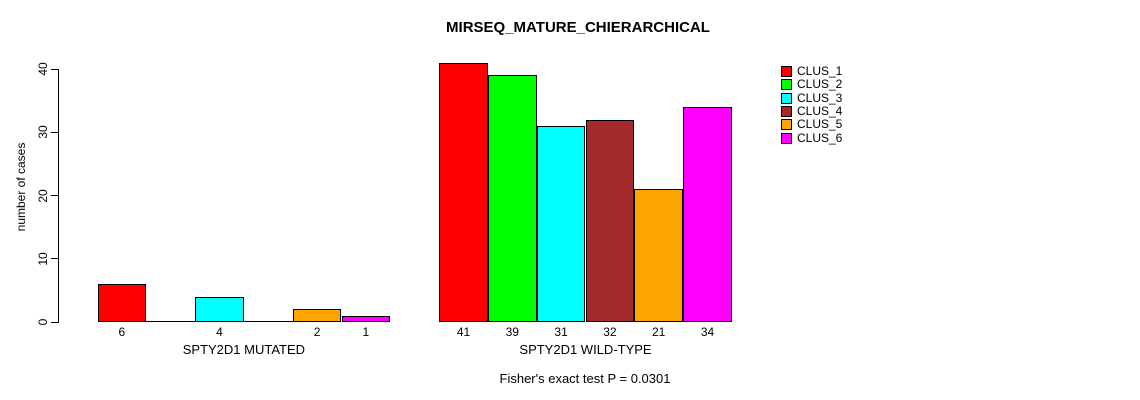 This screenshot has width=1140, height=400. Describe the element at coordinates (578, 27) in the screenshot. I see `chart-title: MIRSEQ_MATURE_CHIERARCHICAL` at that location.